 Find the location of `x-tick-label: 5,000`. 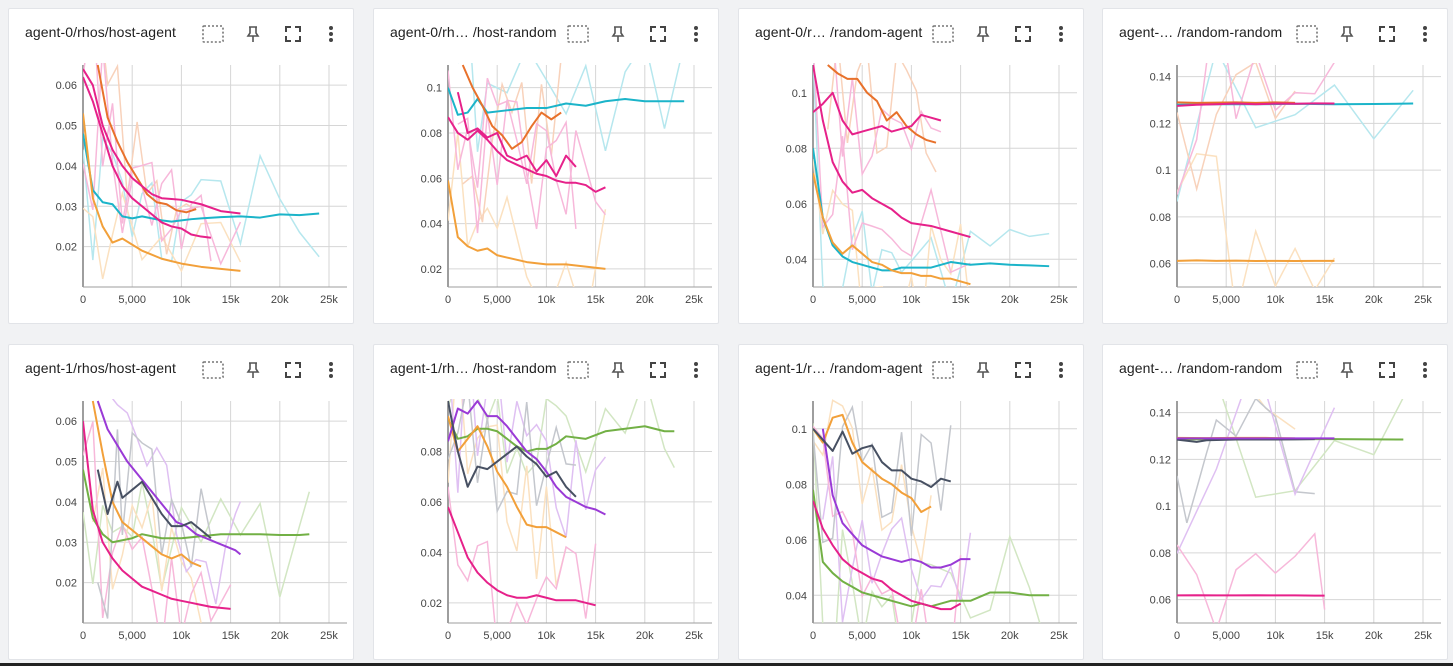

x-tick-label: 5,000 is located at coordinates (497, 300).